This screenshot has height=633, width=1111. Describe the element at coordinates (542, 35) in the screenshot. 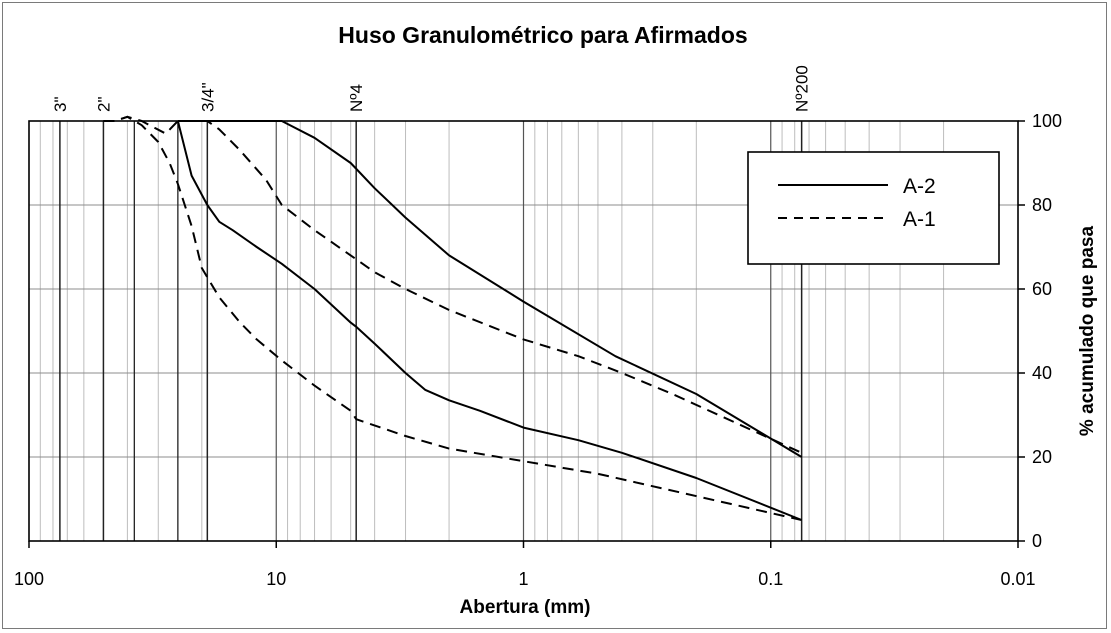

I see `chart-title: Huso Granulométrico para Afirmados` at that location.